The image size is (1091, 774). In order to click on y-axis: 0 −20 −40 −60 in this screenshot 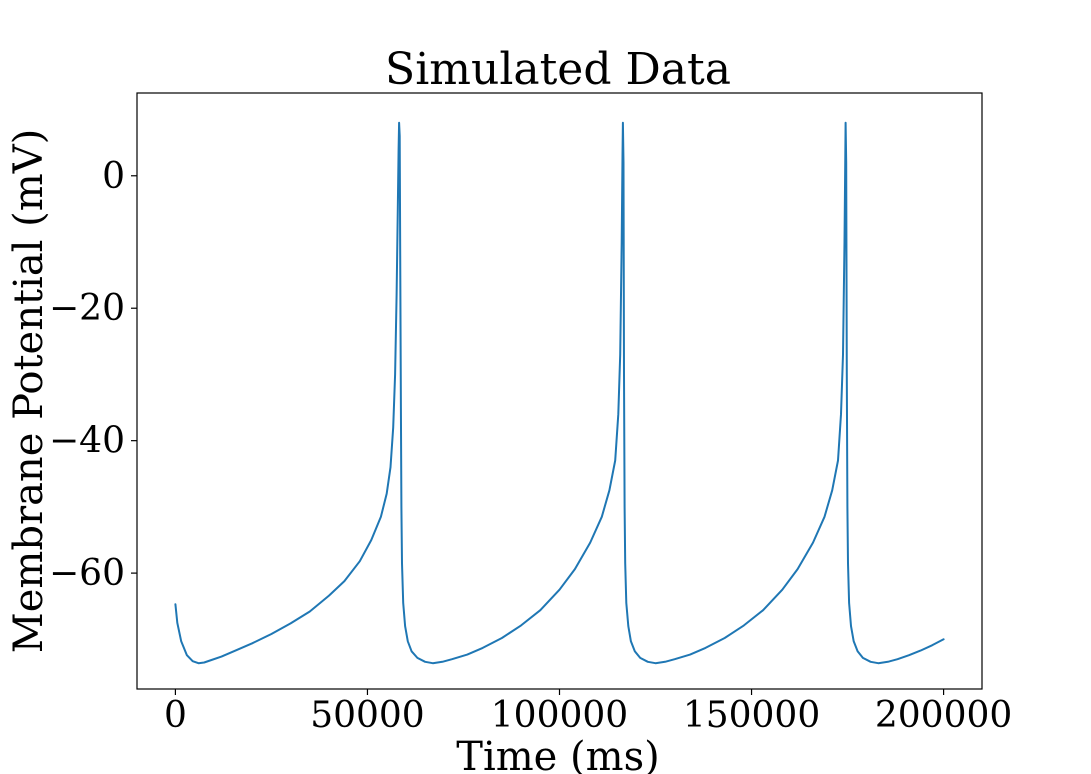, I will do `click(93, 375)`.